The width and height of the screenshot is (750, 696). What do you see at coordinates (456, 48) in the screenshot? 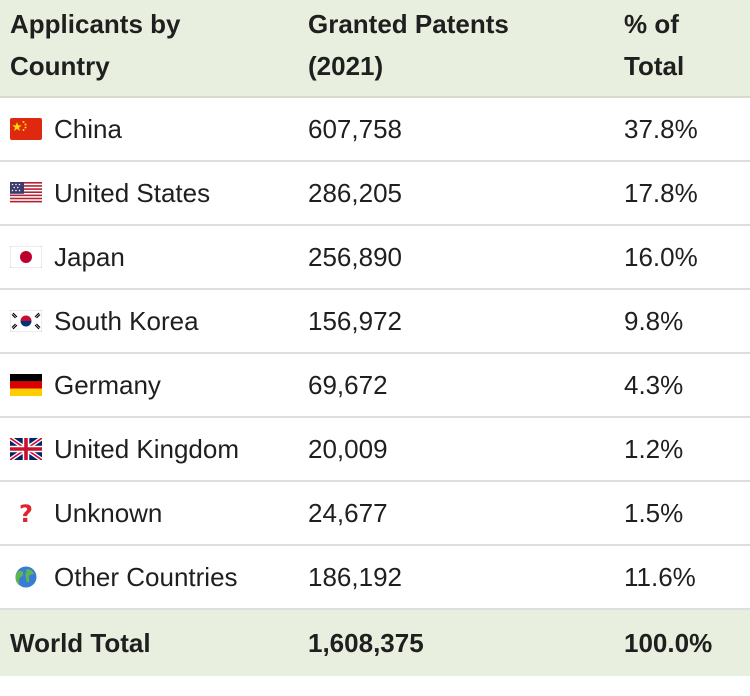
I see `header-patents: Granted Patents (2021)` at bounding box center [456, 48].